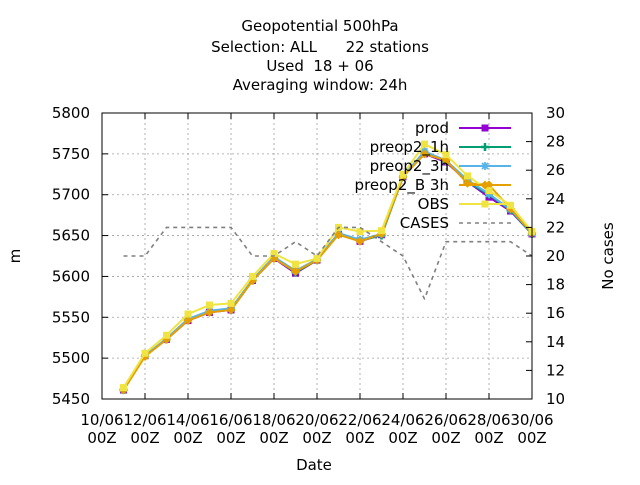 This screenshot has width=640, height=485. Describe the element at coordinates (555, 170) in the screenshot. I see `y2-tick-label: 26` at that location.